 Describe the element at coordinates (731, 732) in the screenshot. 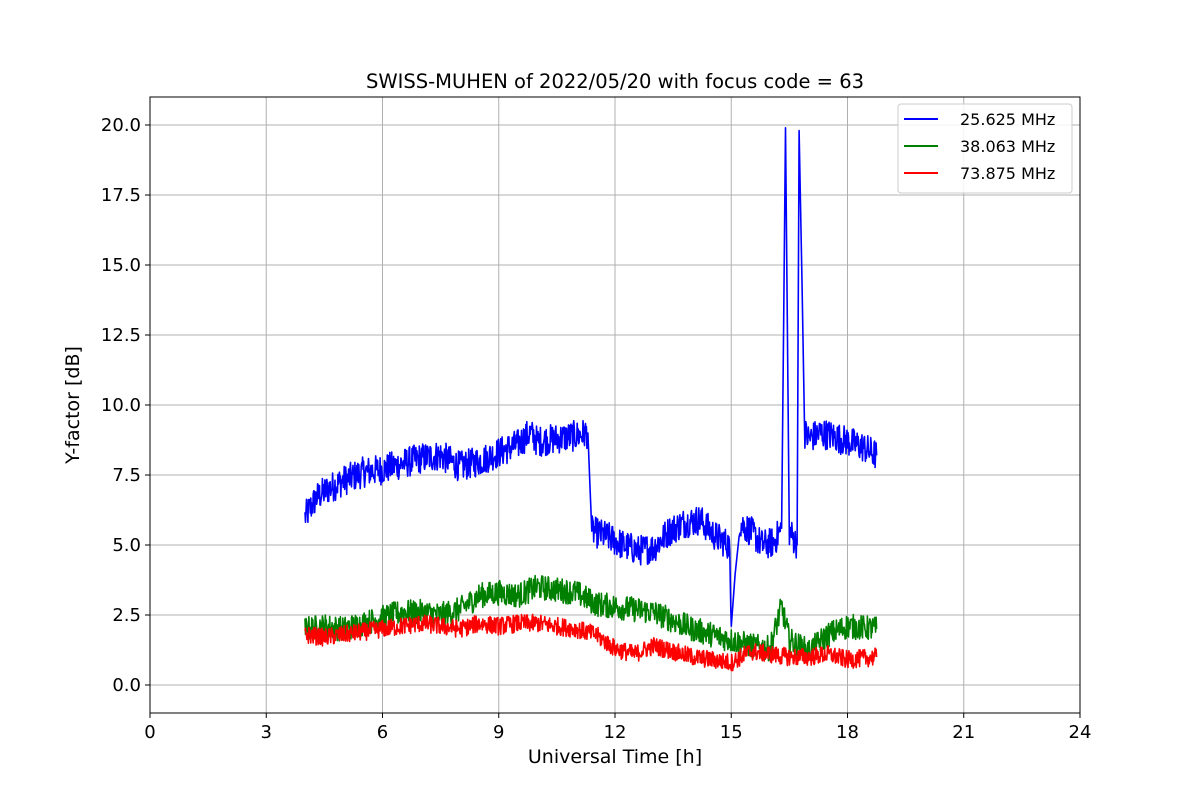

I see `x-tick-label: 15` at that location.